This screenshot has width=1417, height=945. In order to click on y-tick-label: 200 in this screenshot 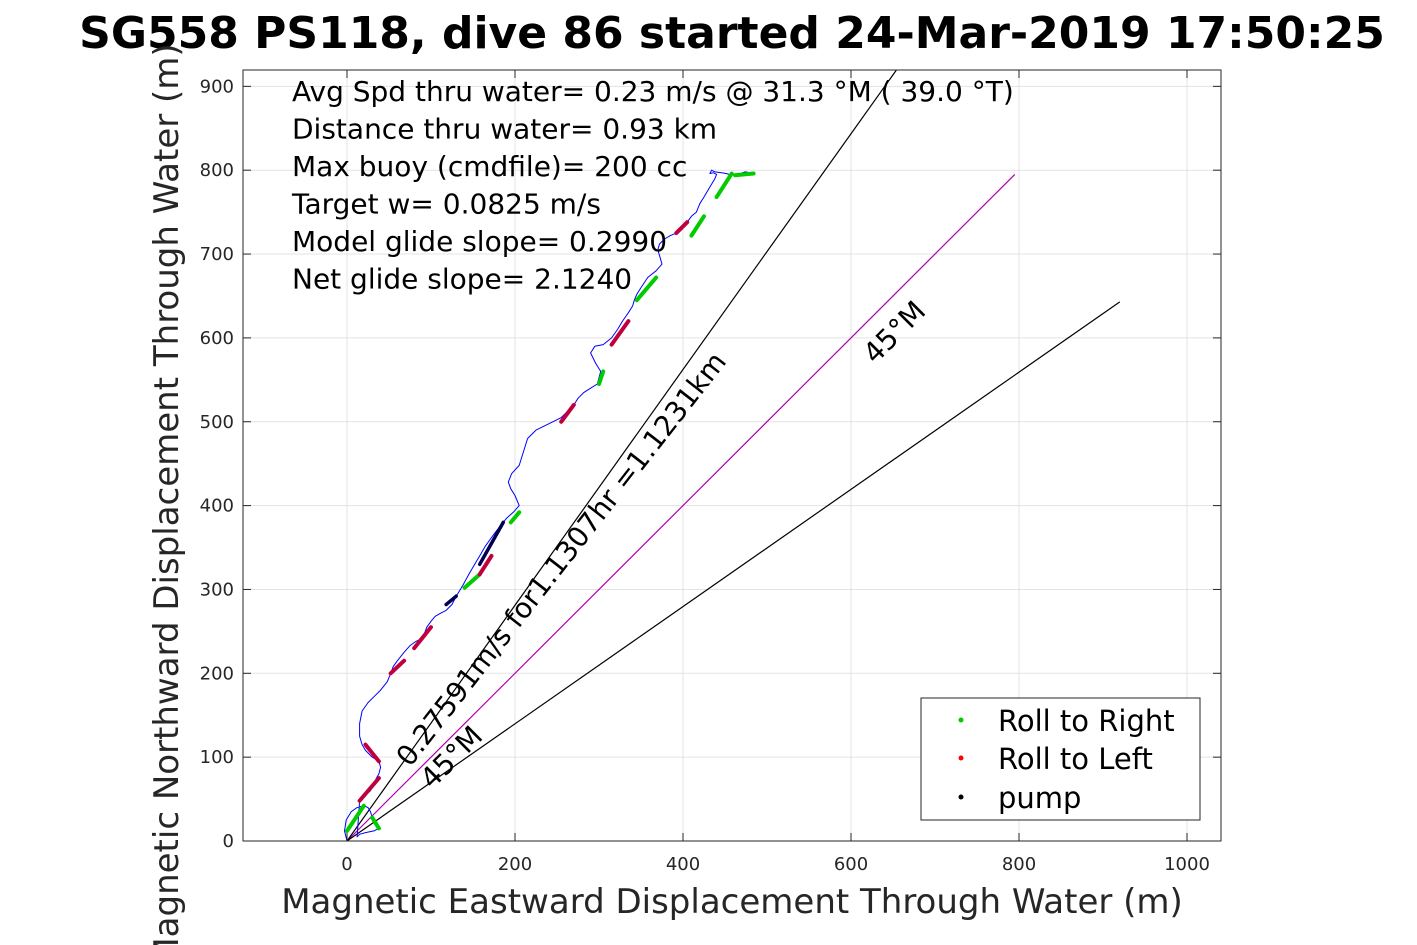, I will do `click(217, 673)`.